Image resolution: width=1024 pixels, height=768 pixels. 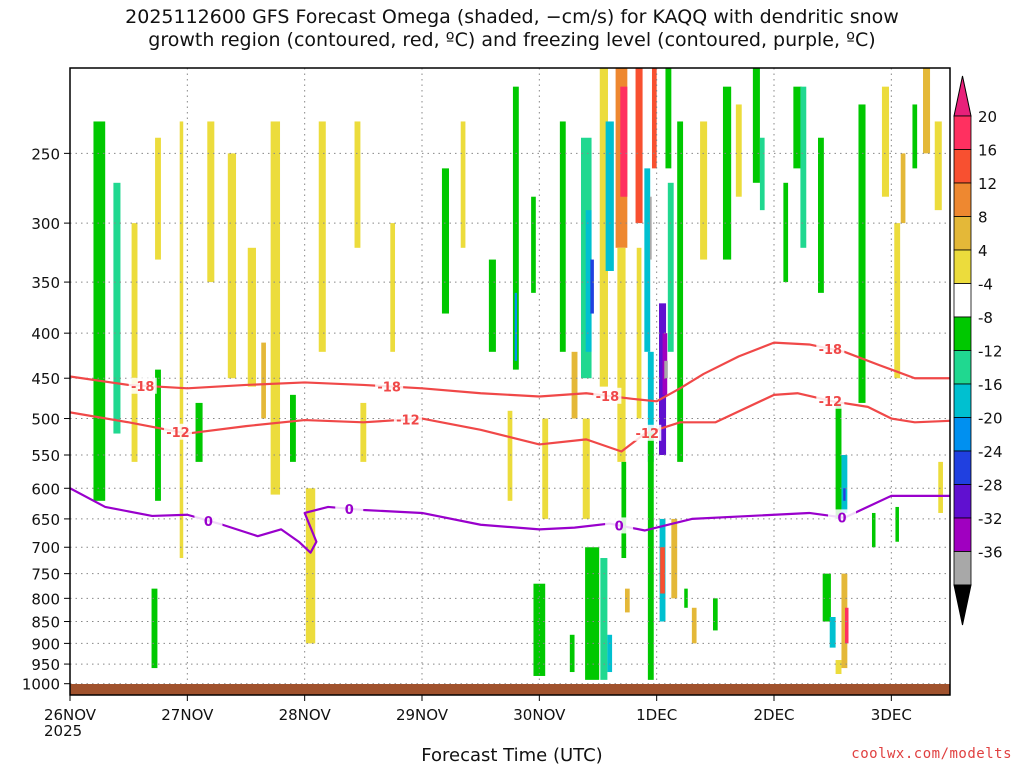 I want to click on x-tick-label: 2DEC, so click(x=773, y=715).